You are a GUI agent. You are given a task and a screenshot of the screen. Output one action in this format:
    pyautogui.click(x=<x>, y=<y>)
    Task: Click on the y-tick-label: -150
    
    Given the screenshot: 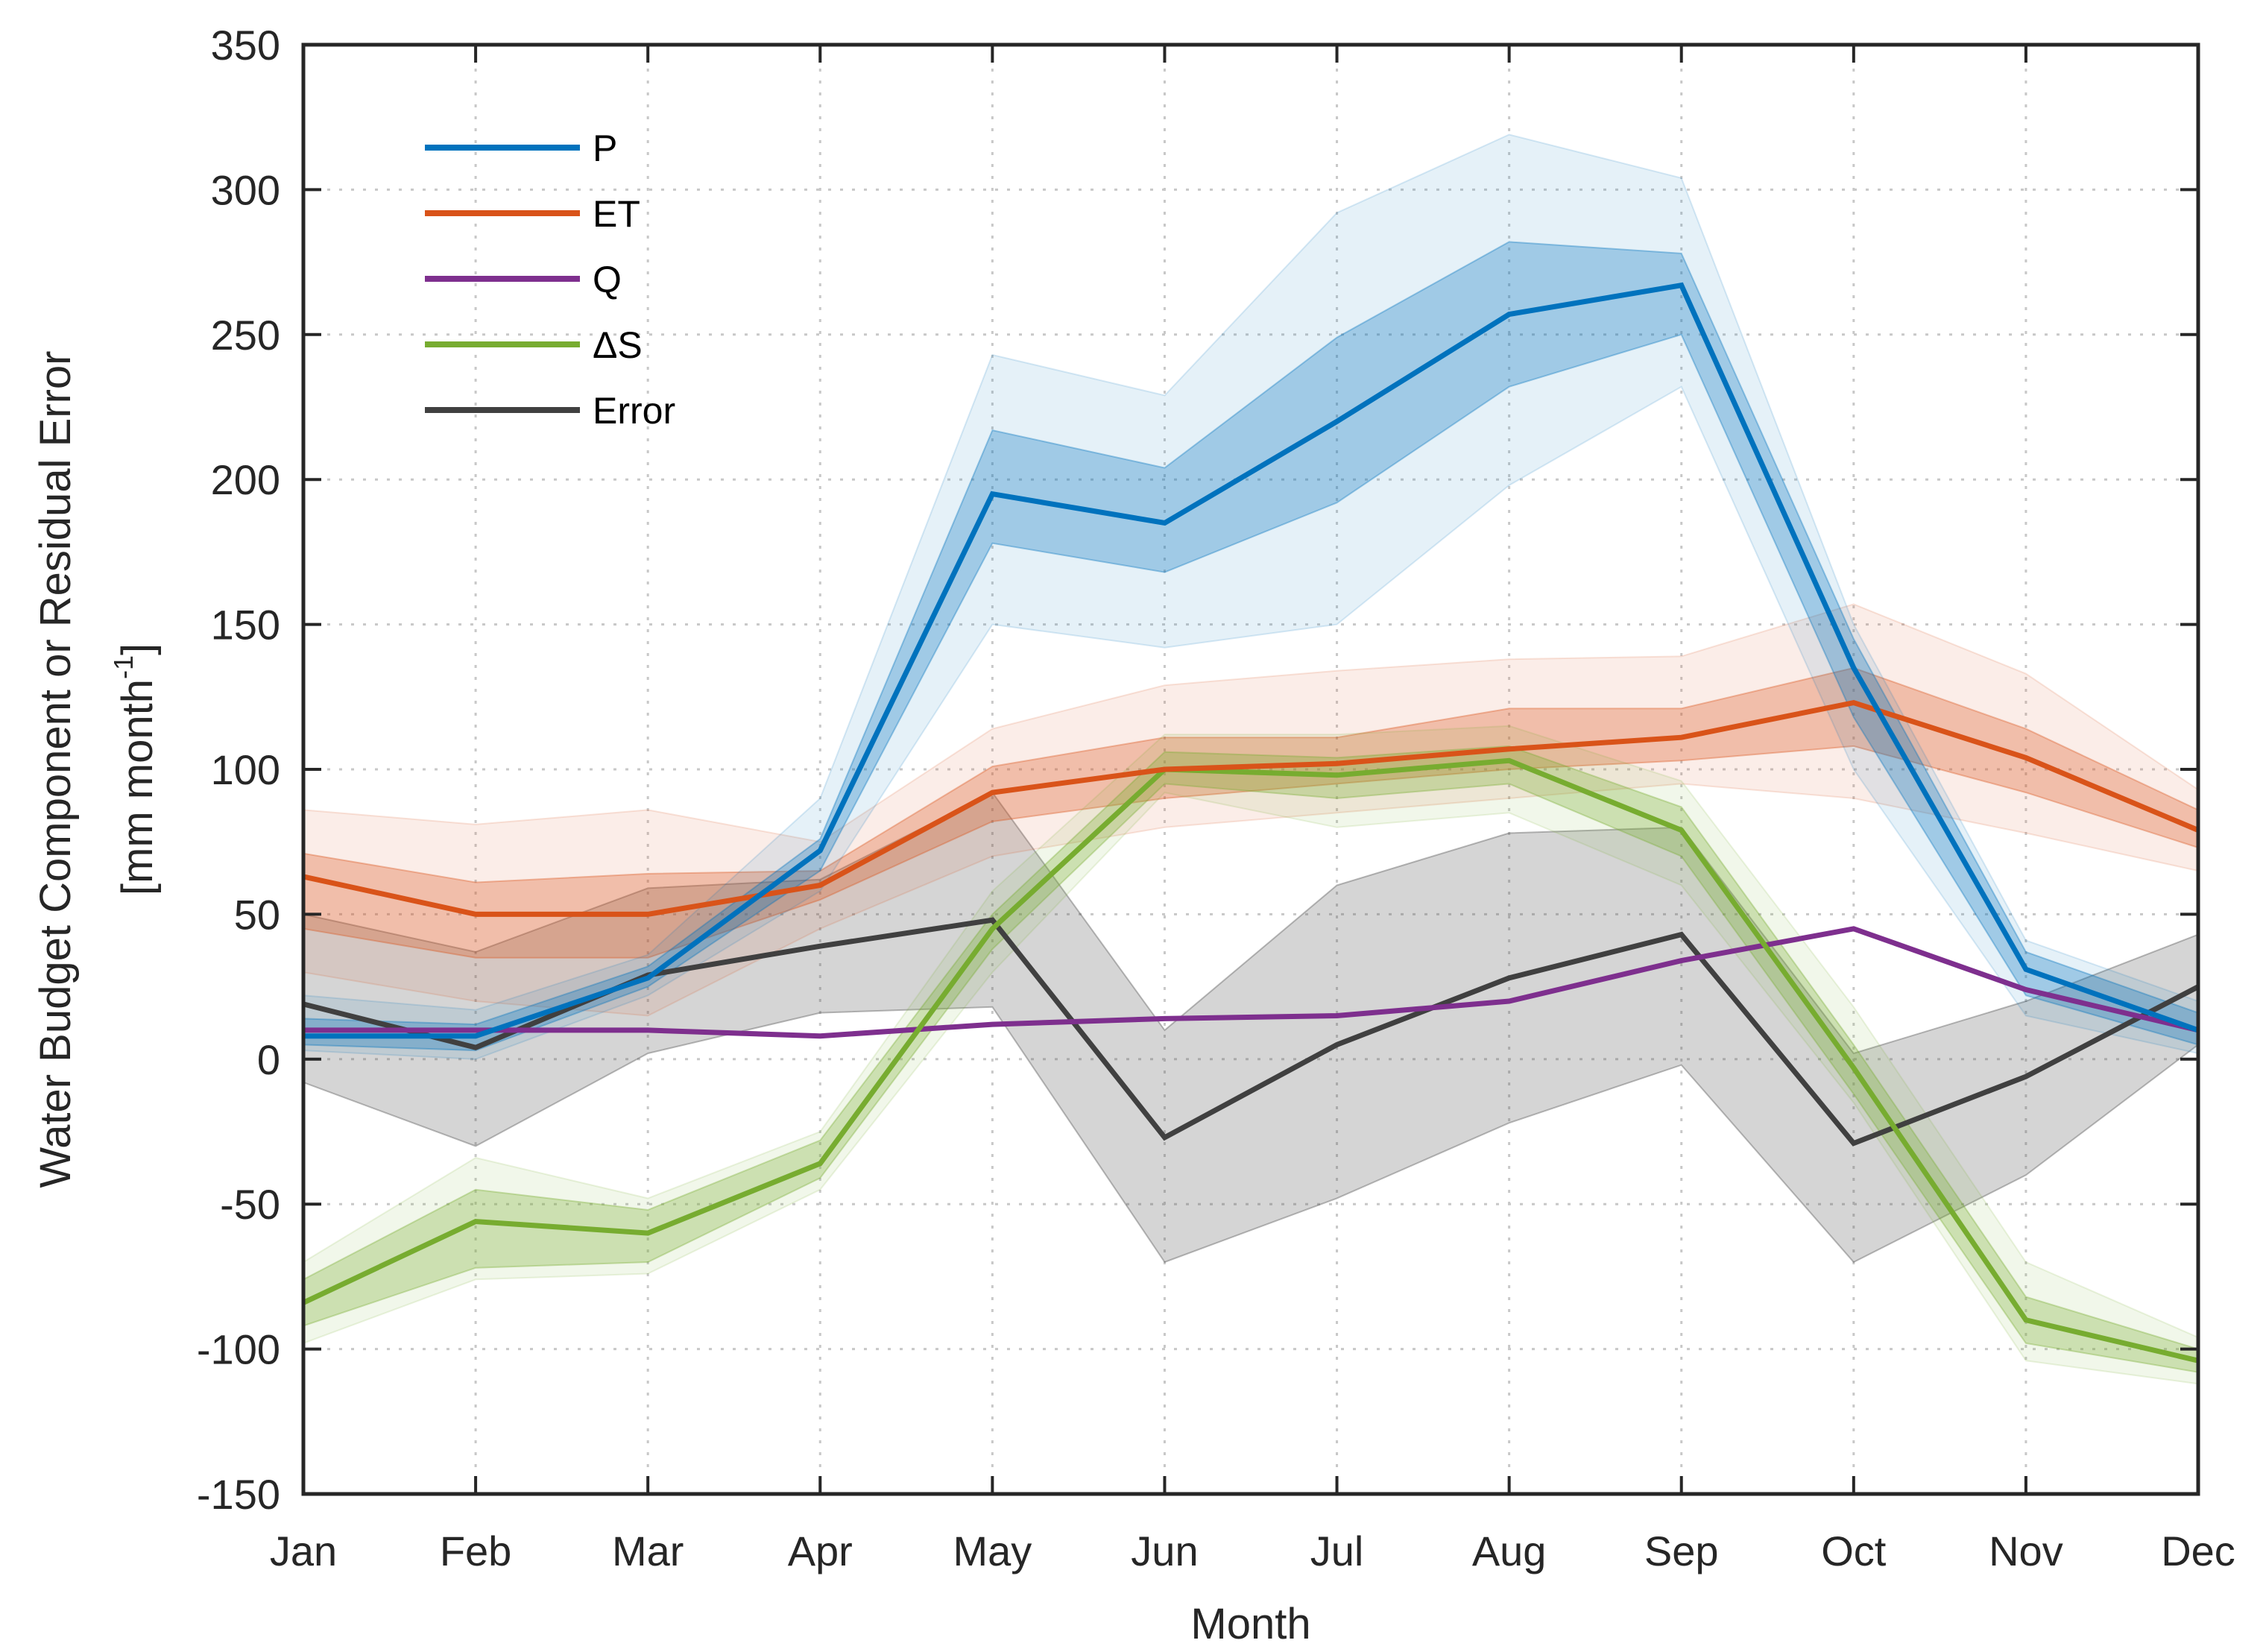 What is the action you would take?
    pyautogui.click(x=238, y=1495)
    